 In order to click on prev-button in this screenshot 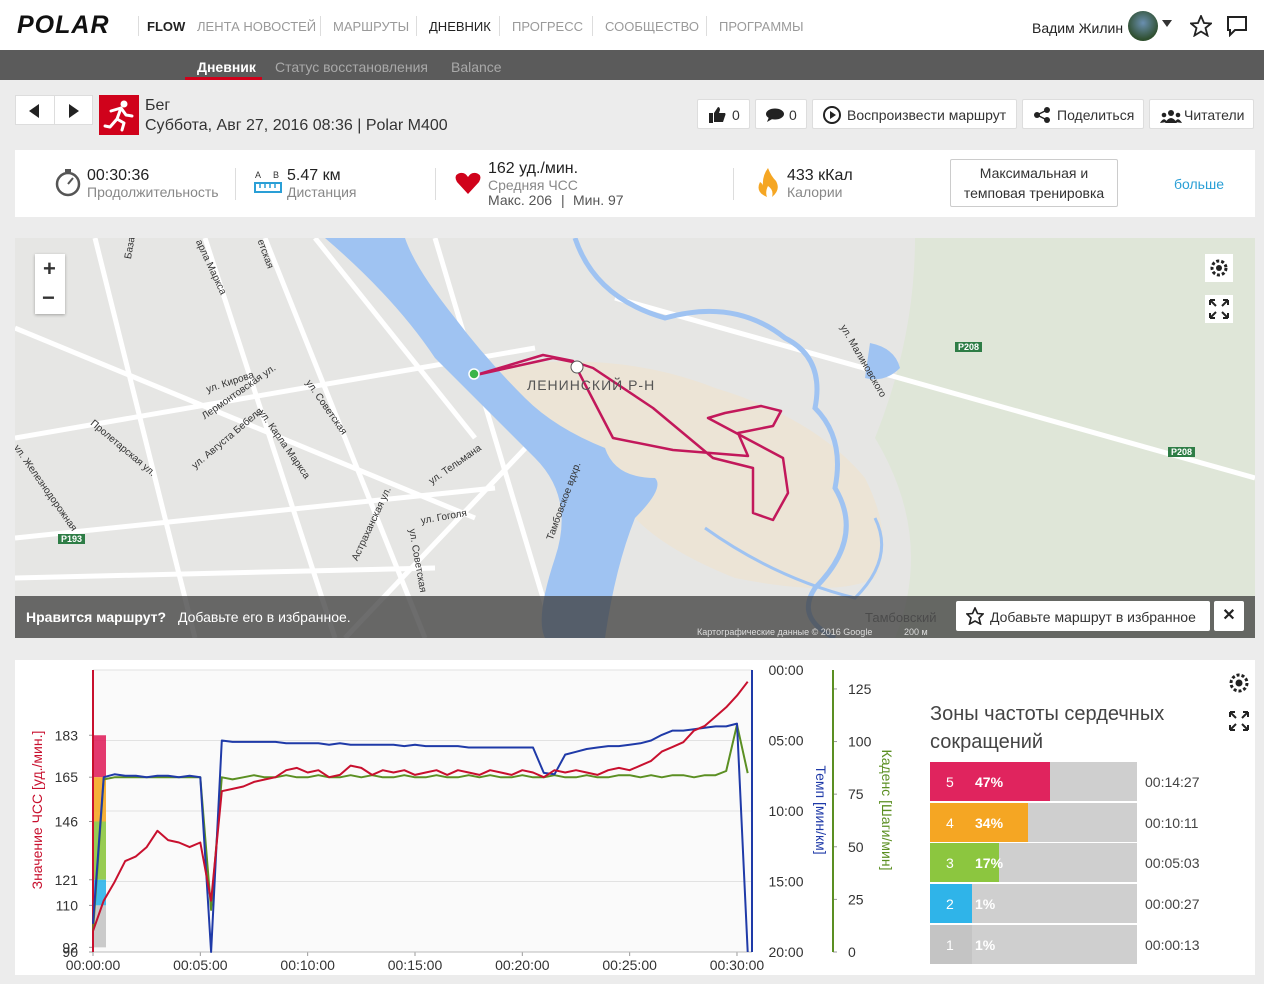, I will do `click(34, 111)`.